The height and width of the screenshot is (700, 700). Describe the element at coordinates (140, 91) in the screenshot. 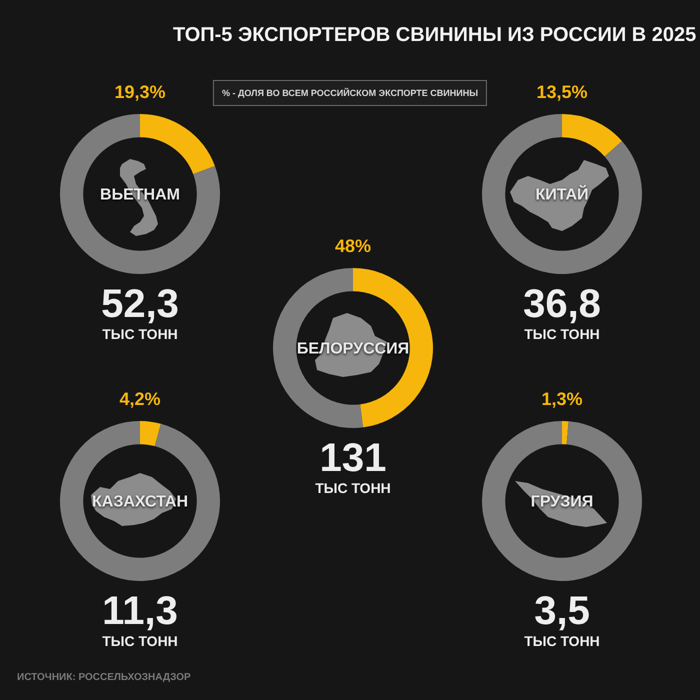

I see `data-label: 19,3%` at that location.